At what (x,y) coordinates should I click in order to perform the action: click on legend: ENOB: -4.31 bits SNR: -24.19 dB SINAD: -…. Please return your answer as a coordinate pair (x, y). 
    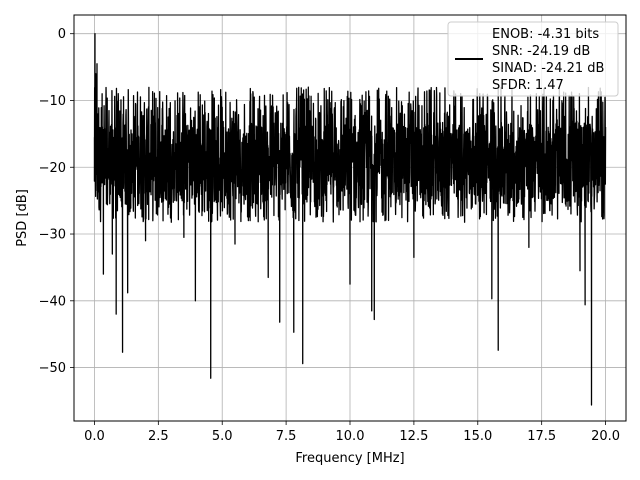
    Looking at the image, I should click on (533, 59).